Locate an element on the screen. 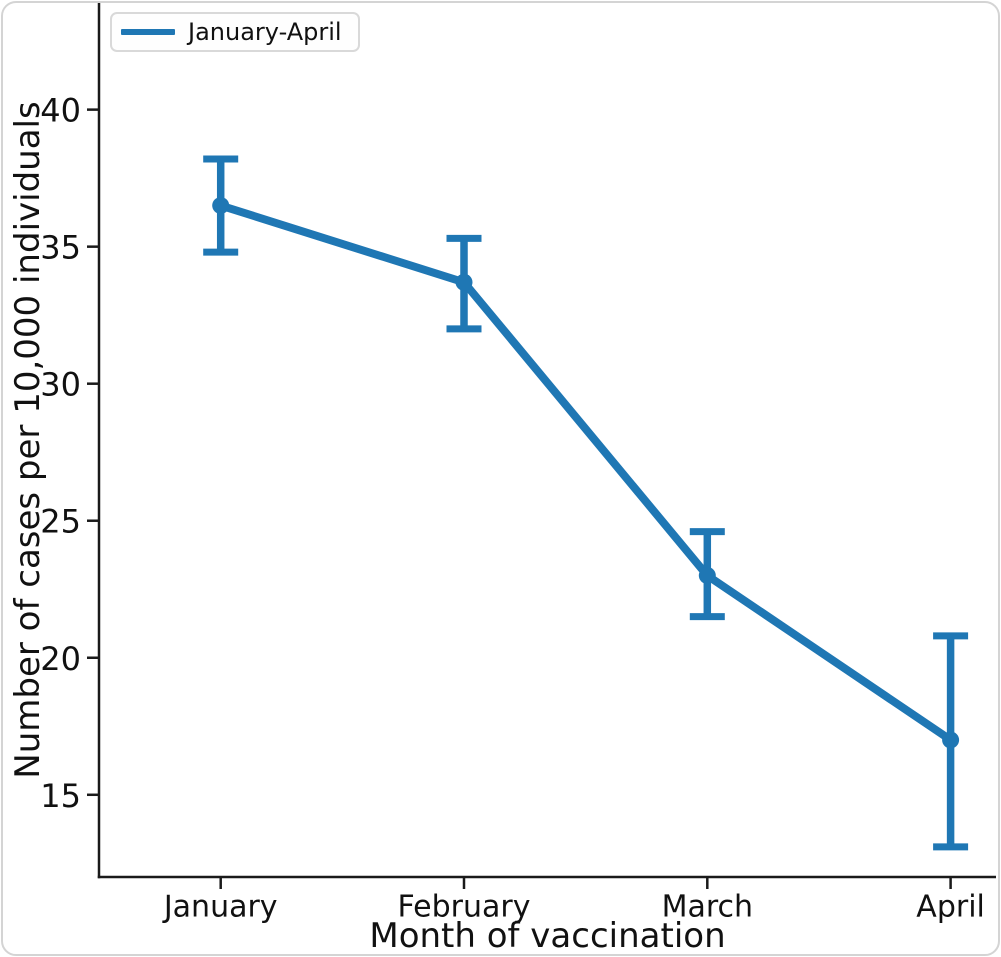 The width and height of the screenshot is (1001, 957). data-point-february is located at coordinates (464, 282).